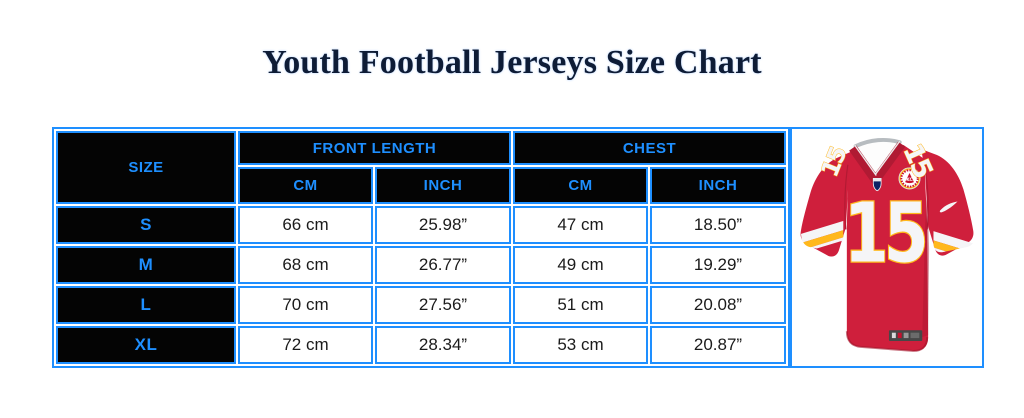  Describe the element at coordinates (146, 305) in the screenshot. I see `size-label: L` at that location.